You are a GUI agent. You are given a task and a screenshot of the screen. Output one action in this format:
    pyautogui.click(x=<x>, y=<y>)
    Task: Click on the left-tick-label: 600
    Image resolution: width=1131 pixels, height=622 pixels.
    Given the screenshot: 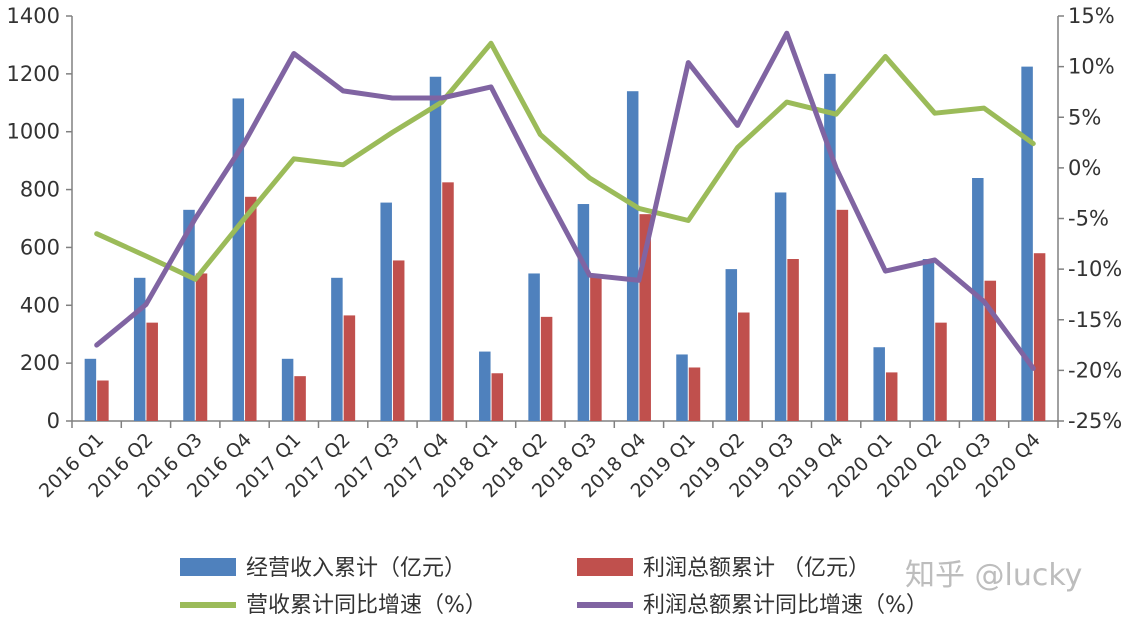 What is the action you would take?
    pyautogui.click(x=40, y=247)
    